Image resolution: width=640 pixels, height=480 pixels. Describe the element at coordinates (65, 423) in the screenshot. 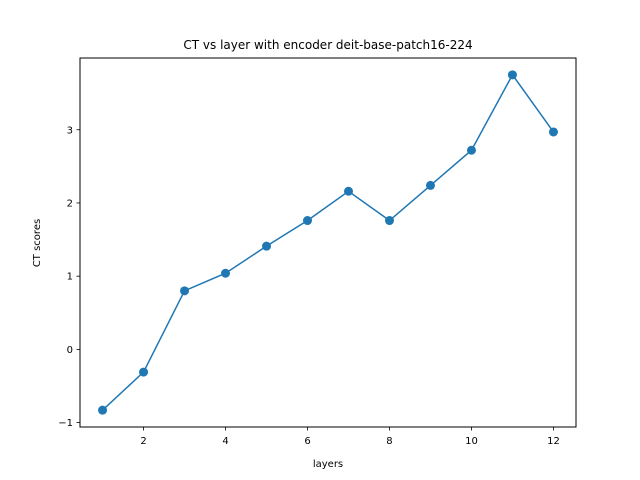

I see `y-tick-label: −1` at that location.